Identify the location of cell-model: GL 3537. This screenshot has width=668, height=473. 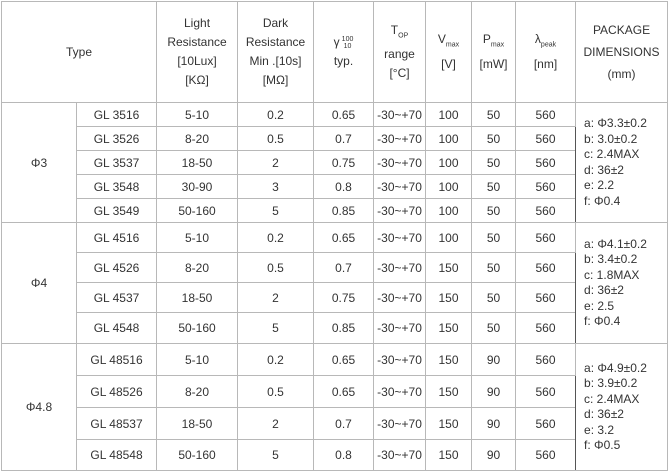
(116, 162).